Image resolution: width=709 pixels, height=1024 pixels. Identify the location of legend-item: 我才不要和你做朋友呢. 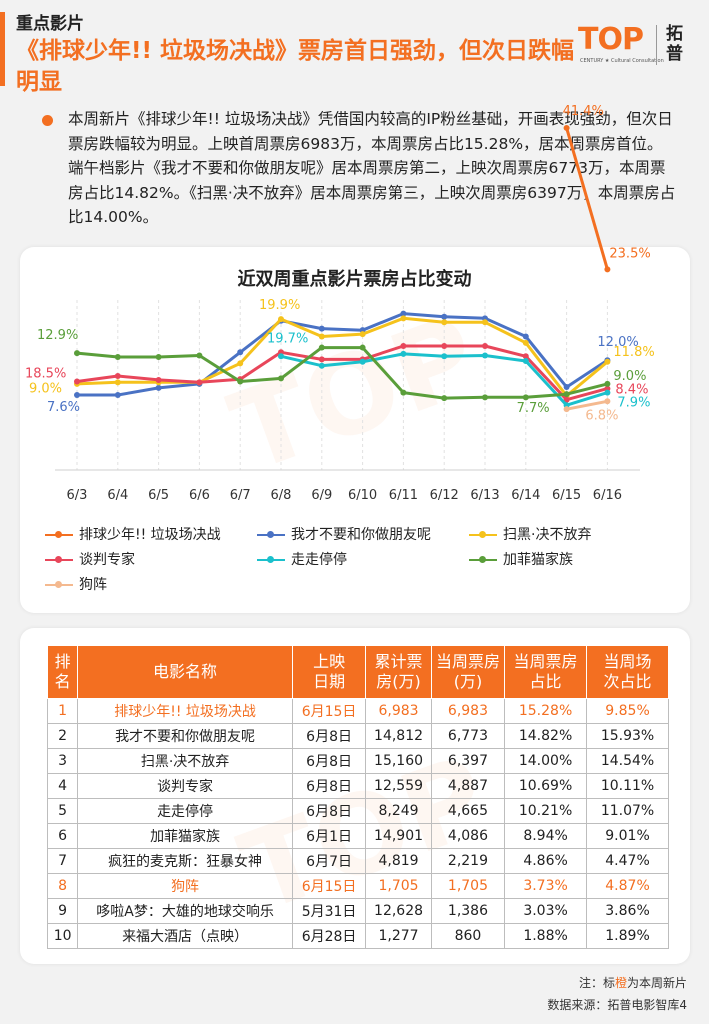
(344, 534).